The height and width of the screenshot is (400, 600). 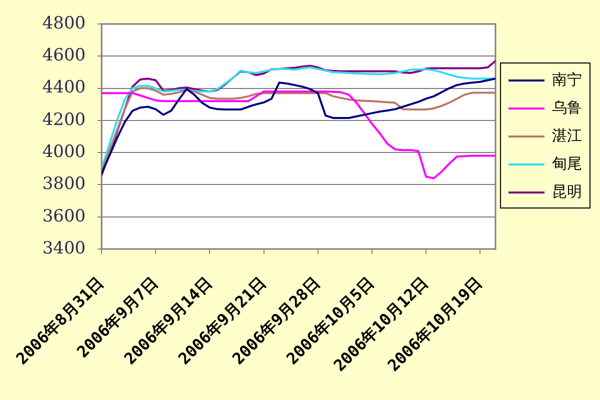 I want to click on y-tick-label: 4800, so click(x=64, y=23).